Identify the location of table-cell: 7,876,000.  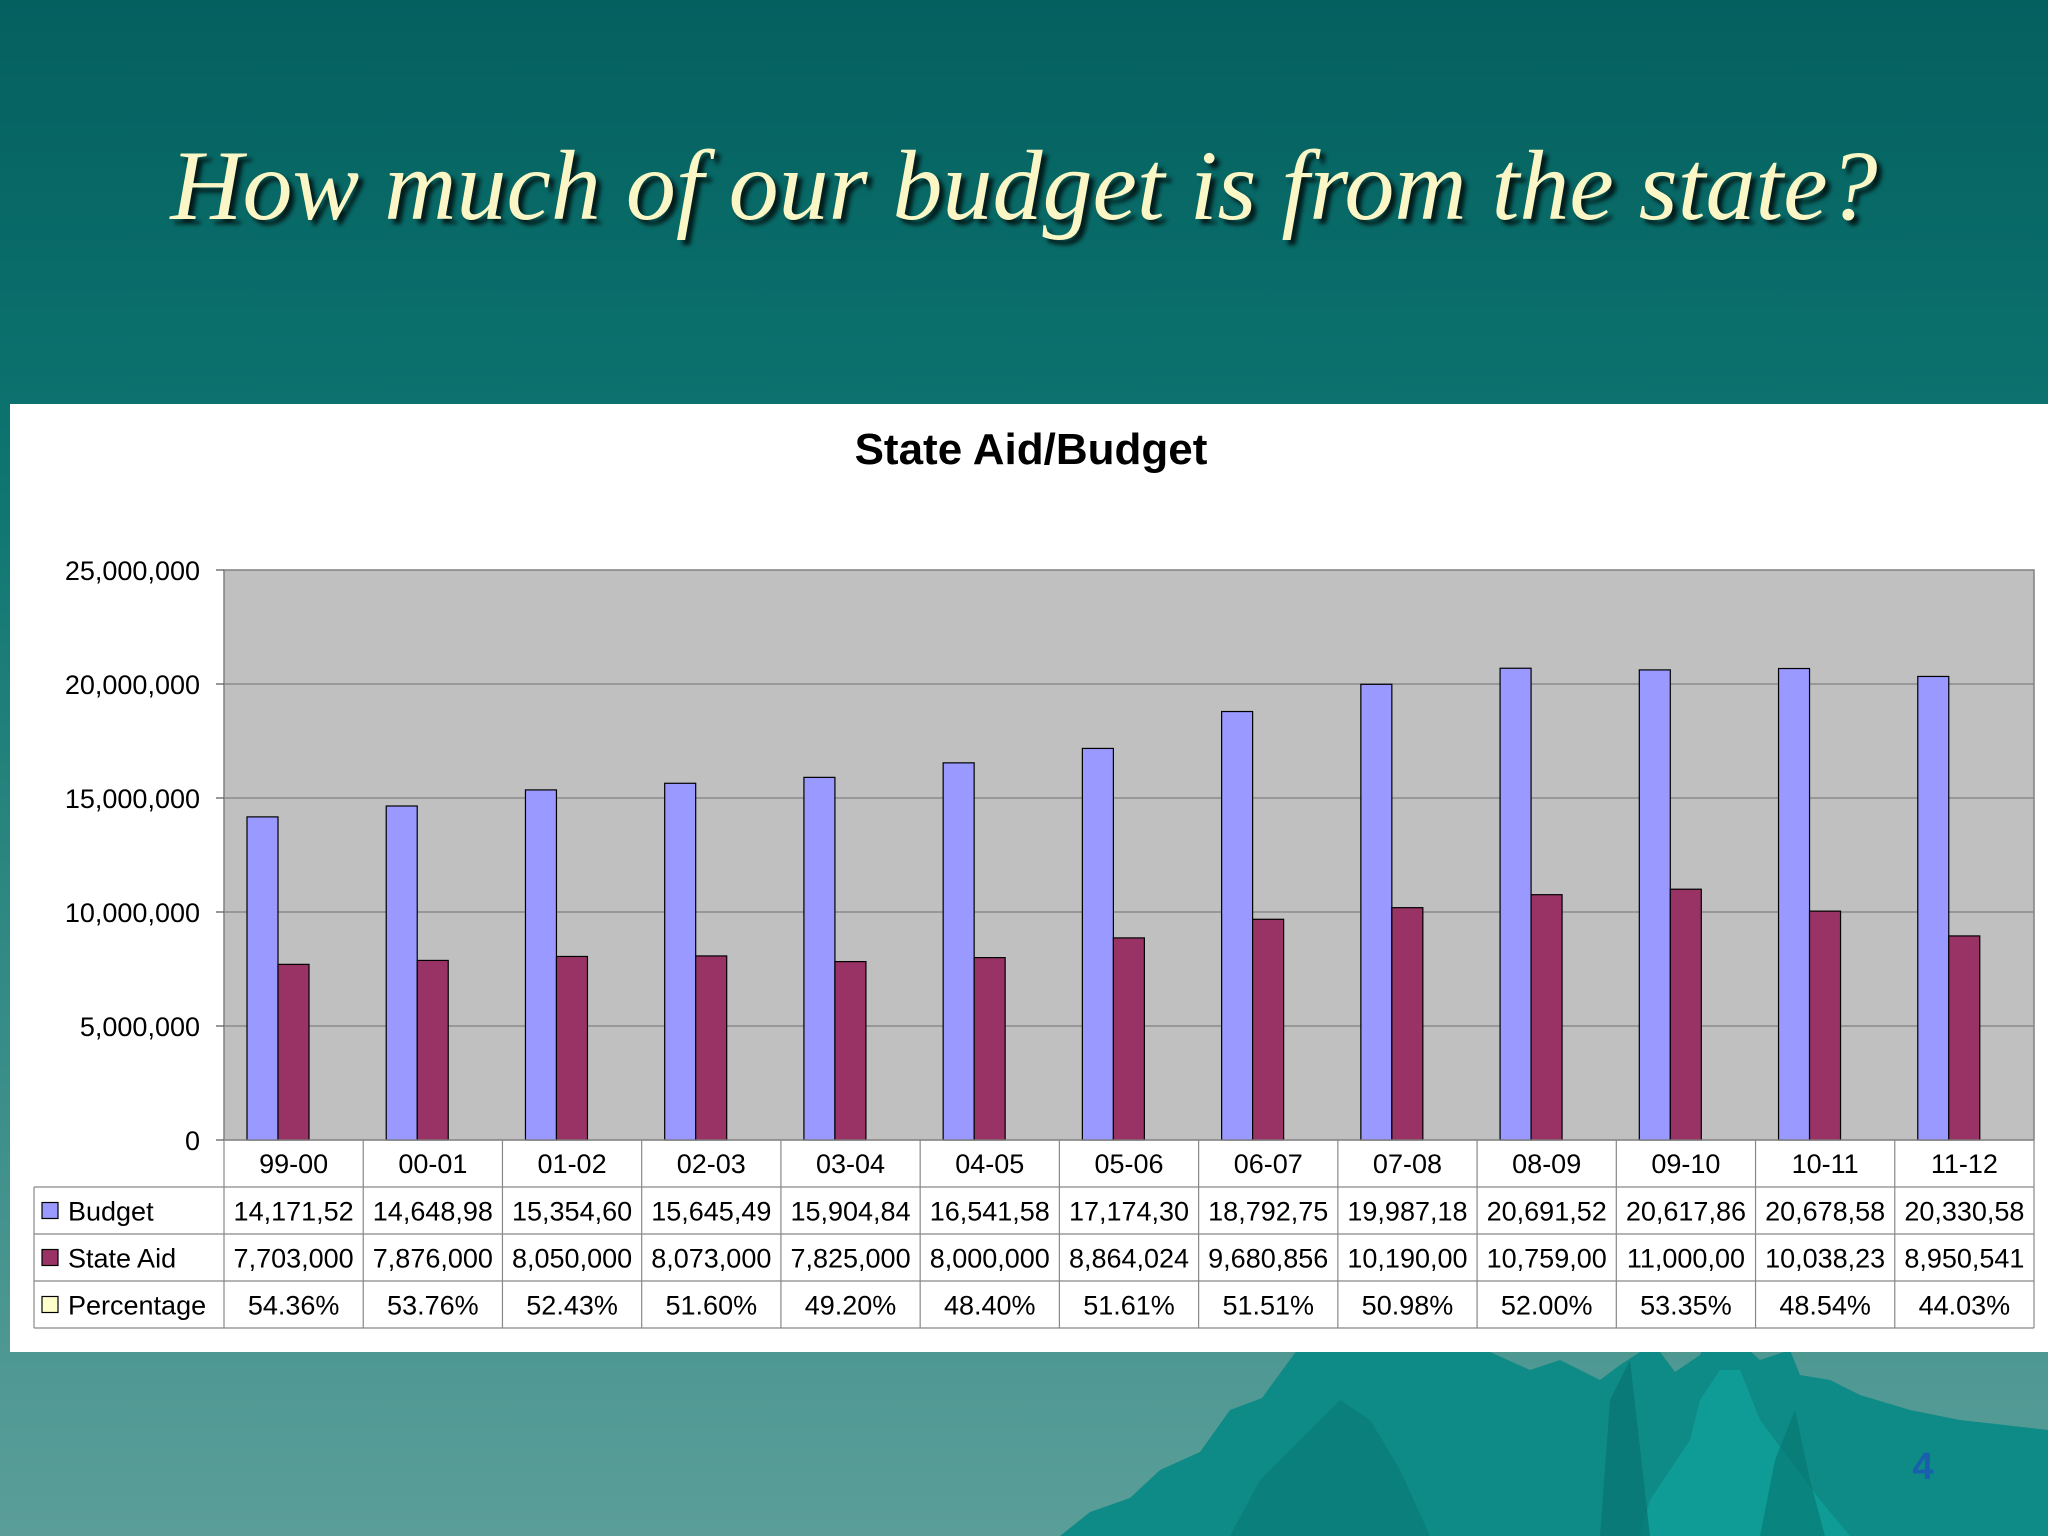
(433, 1259).